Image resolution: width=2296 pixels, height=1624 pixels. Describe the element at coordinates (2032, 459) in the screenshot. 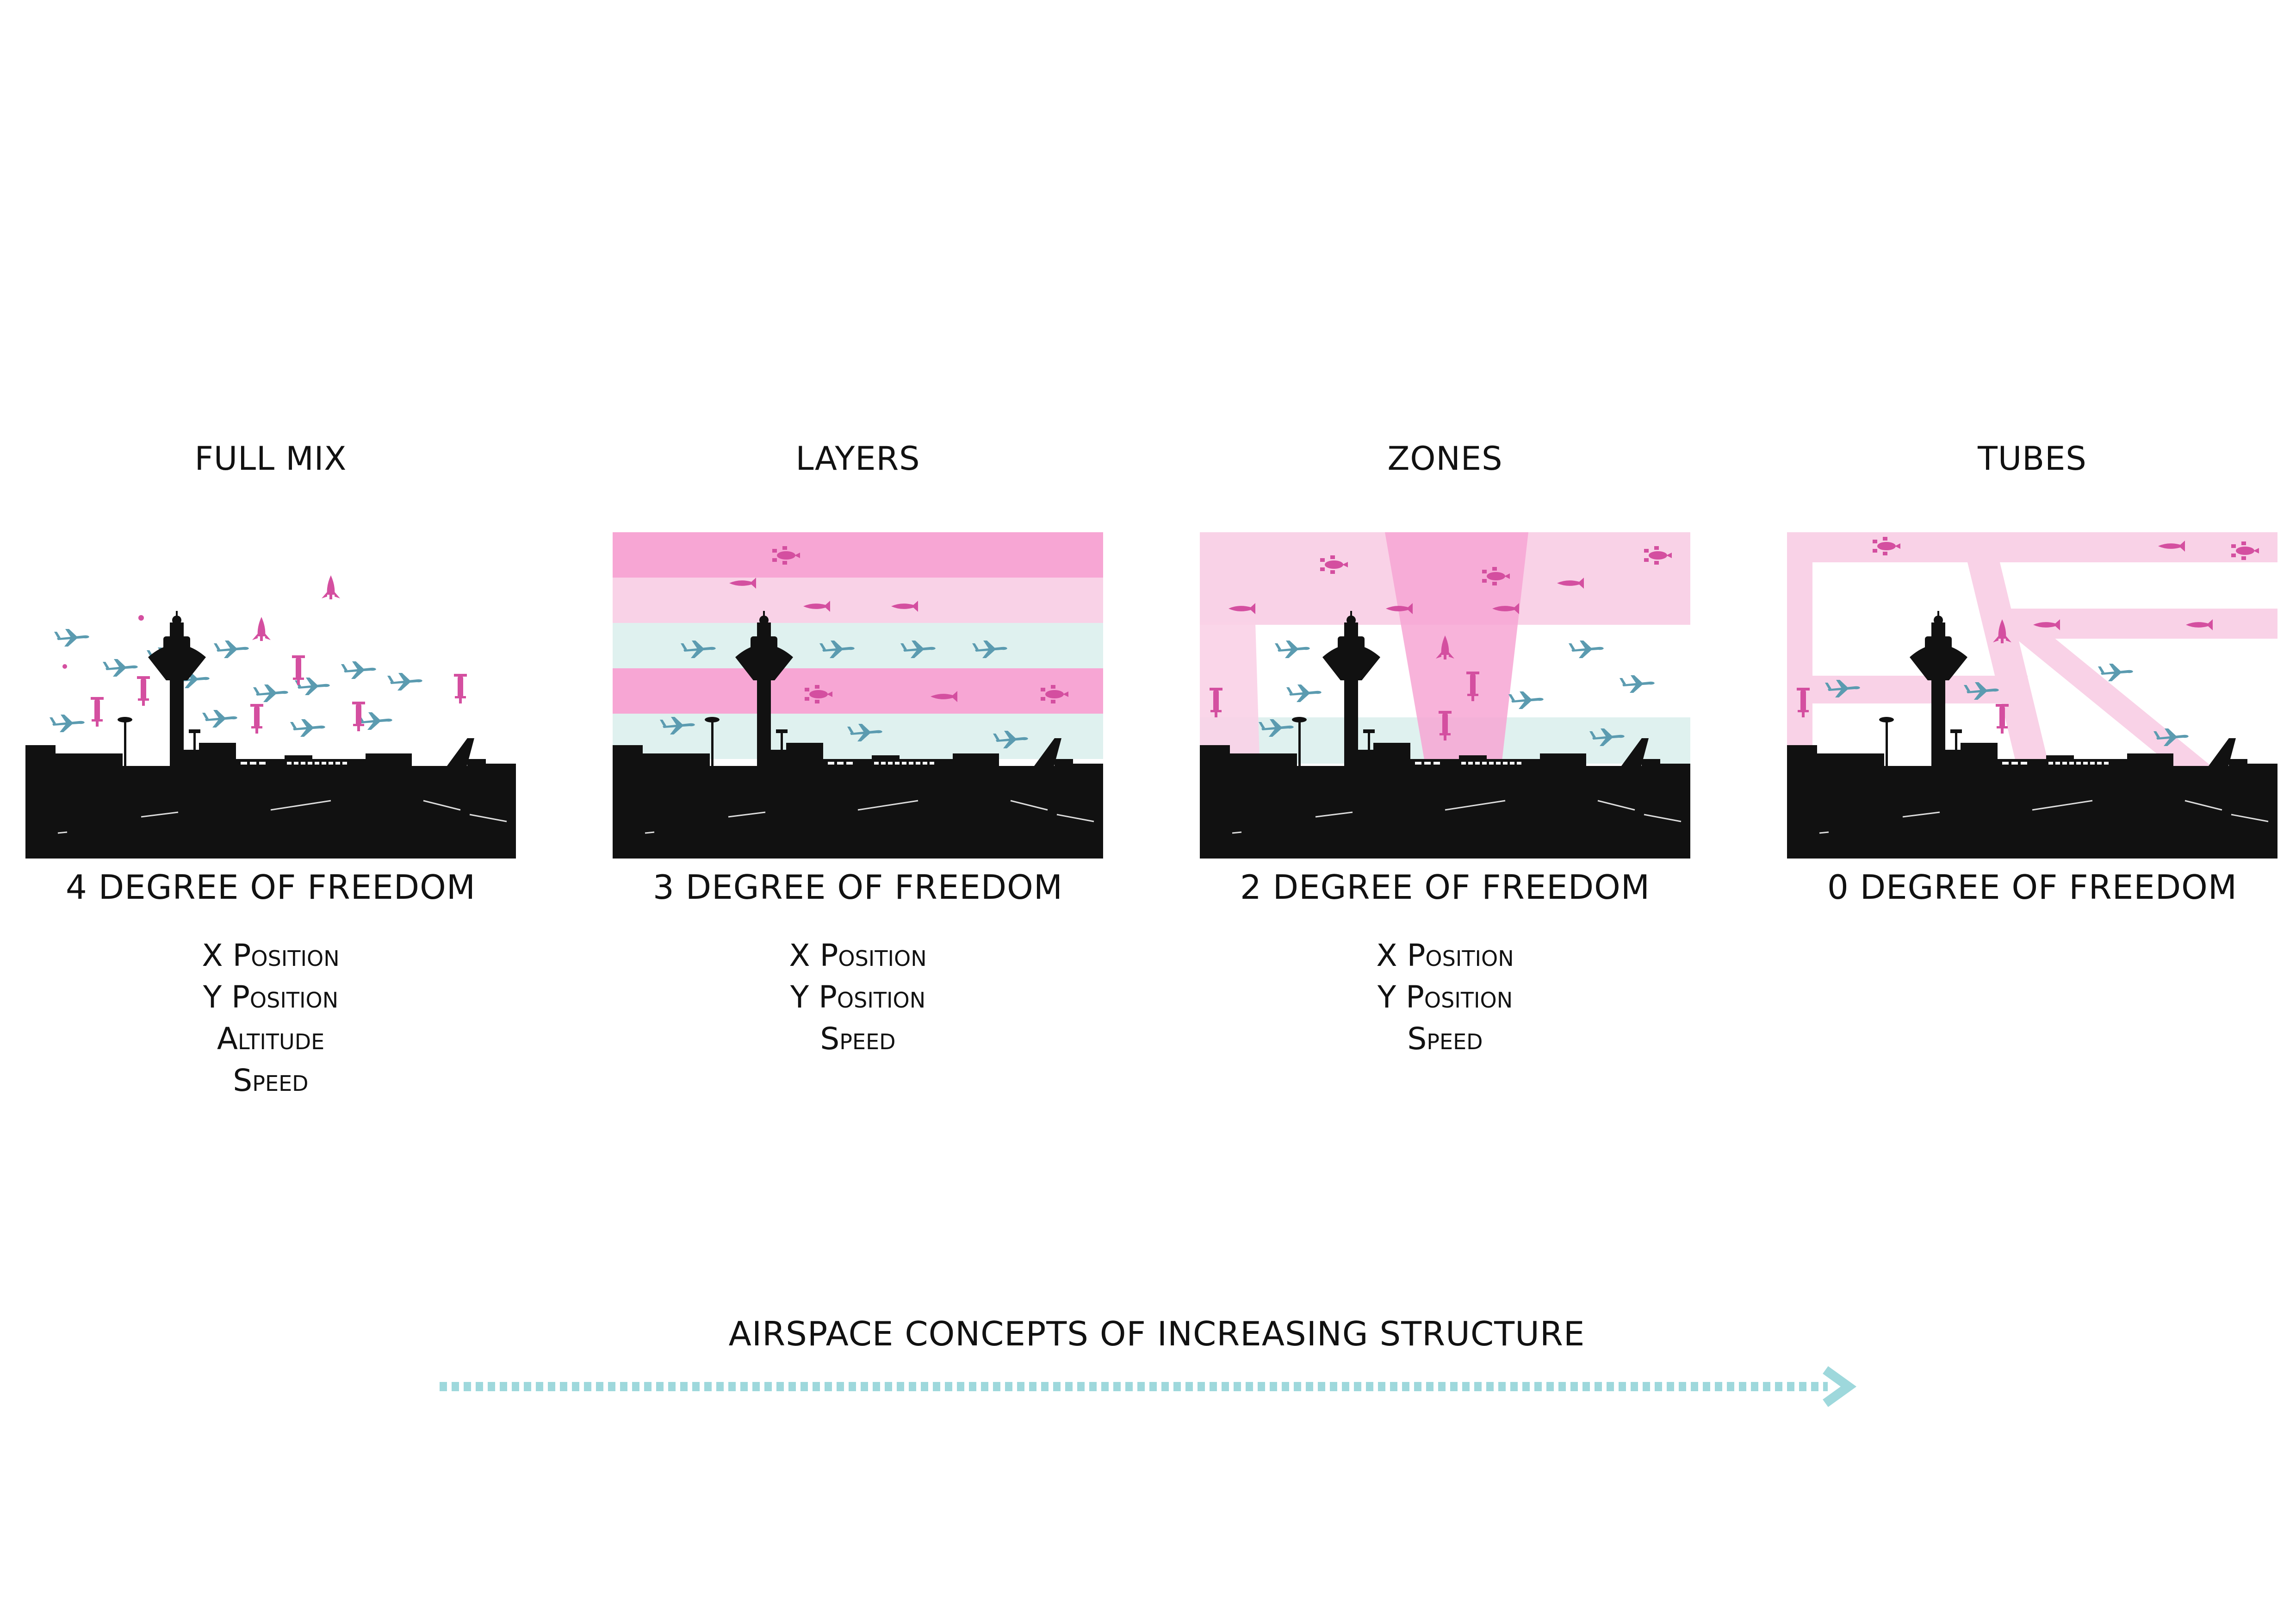

I see `panel-title: TUBES` at that location.